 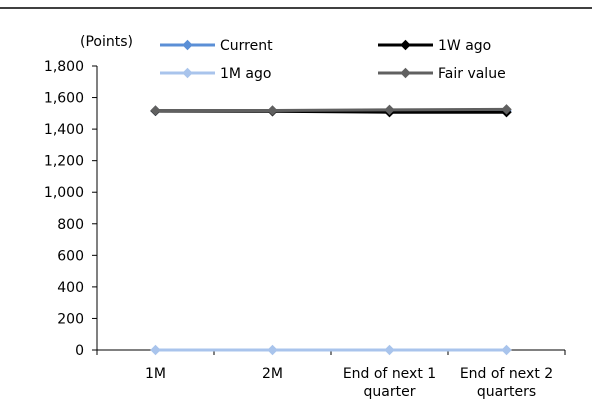 I want to click on legend-item-current: Current, so click(x=216, y=46).